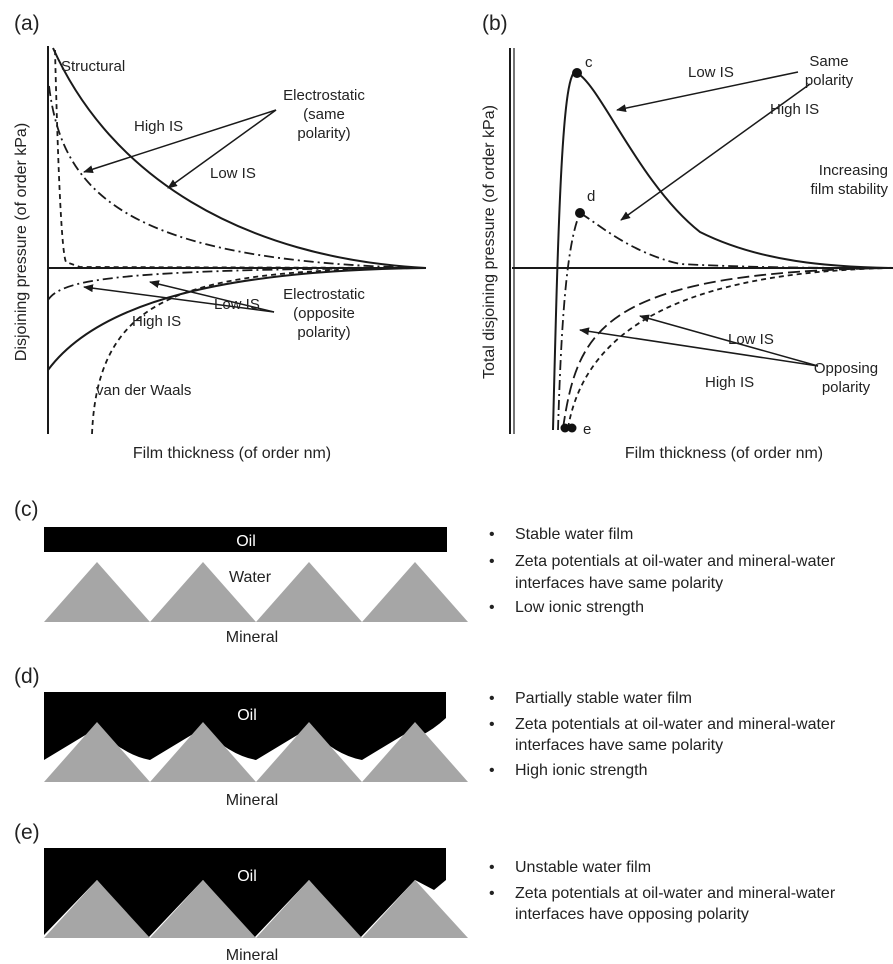 The width and height of the screenshot is (893, 964). Describe the element at coordinates (27, 676) in the screenshot. I see `panel-d-label: (d)` at that location.